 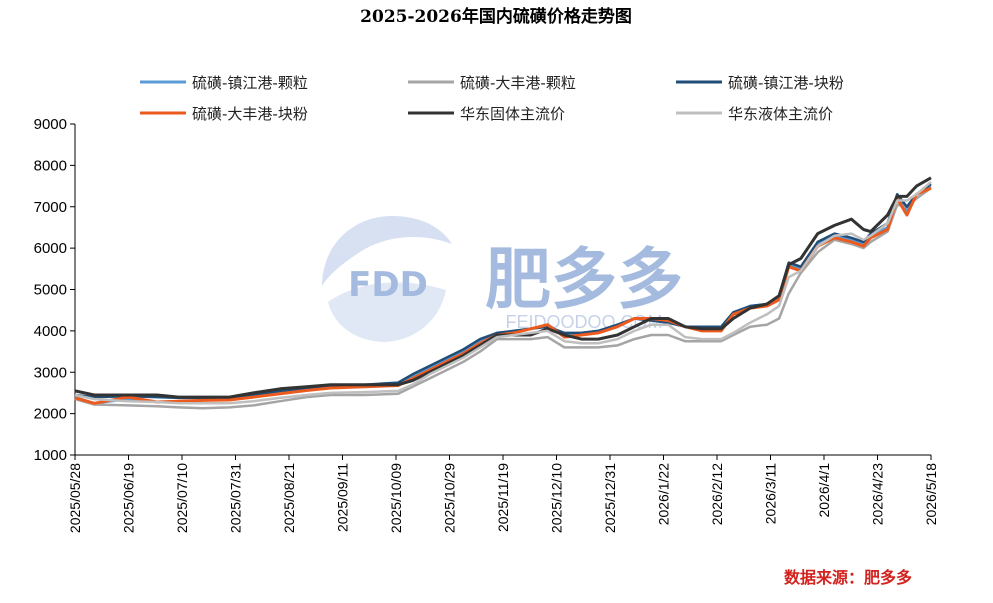 I want to click on x-tick-label: 2025/07/31, so click(x=236, y=498).